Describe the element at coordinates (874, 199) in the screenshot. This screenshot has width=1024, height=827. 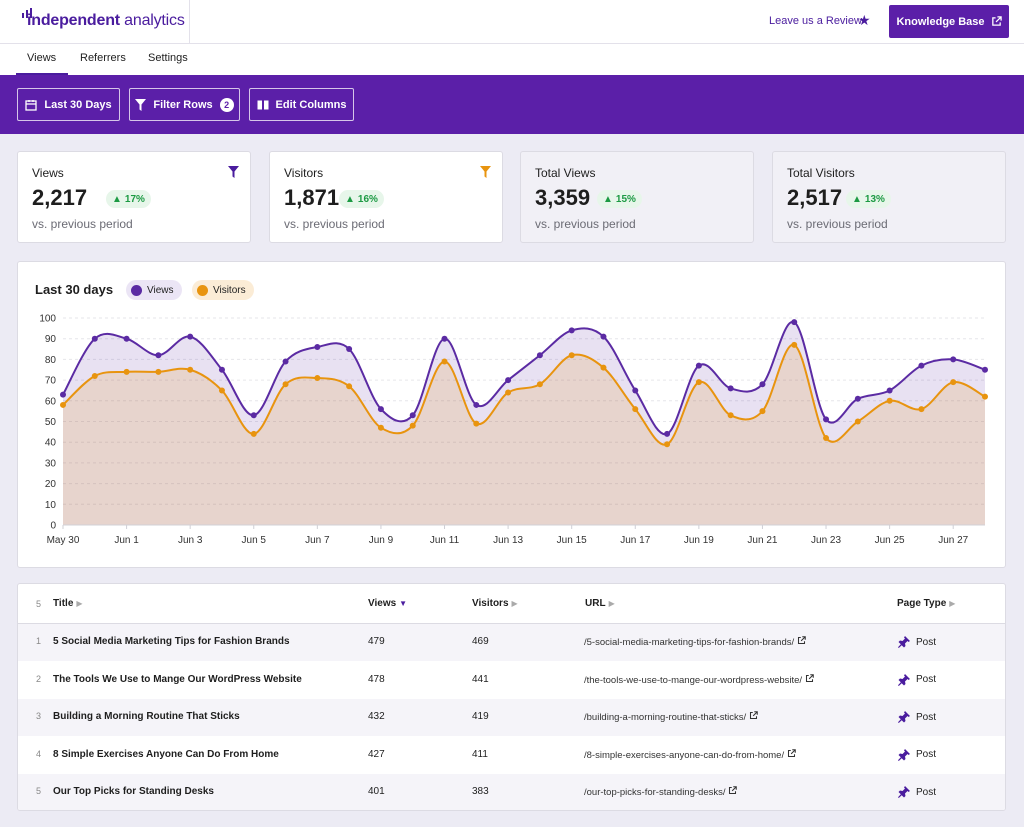
I see `stat-change-value: 13%` at that location.